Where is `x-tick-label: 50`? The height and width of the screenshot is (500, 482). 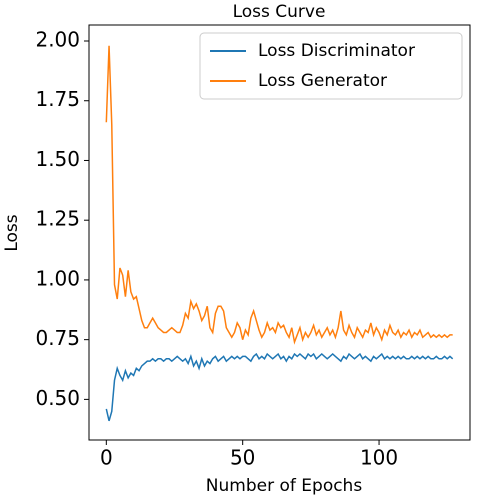
x-tick-label: 50 is located at coordinates (242, 458).